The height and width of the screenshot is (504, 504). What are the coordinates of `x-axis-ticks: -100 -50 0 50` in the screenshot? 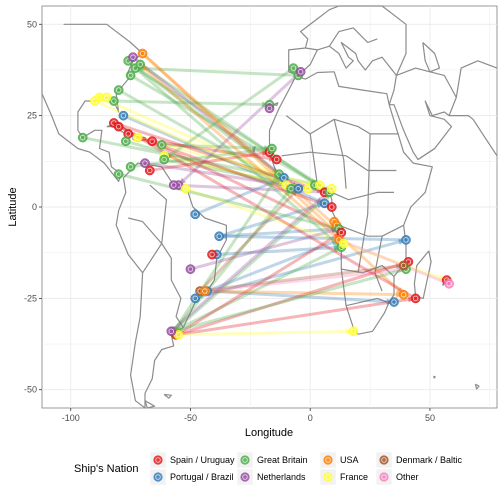 It's located at (248, 415).